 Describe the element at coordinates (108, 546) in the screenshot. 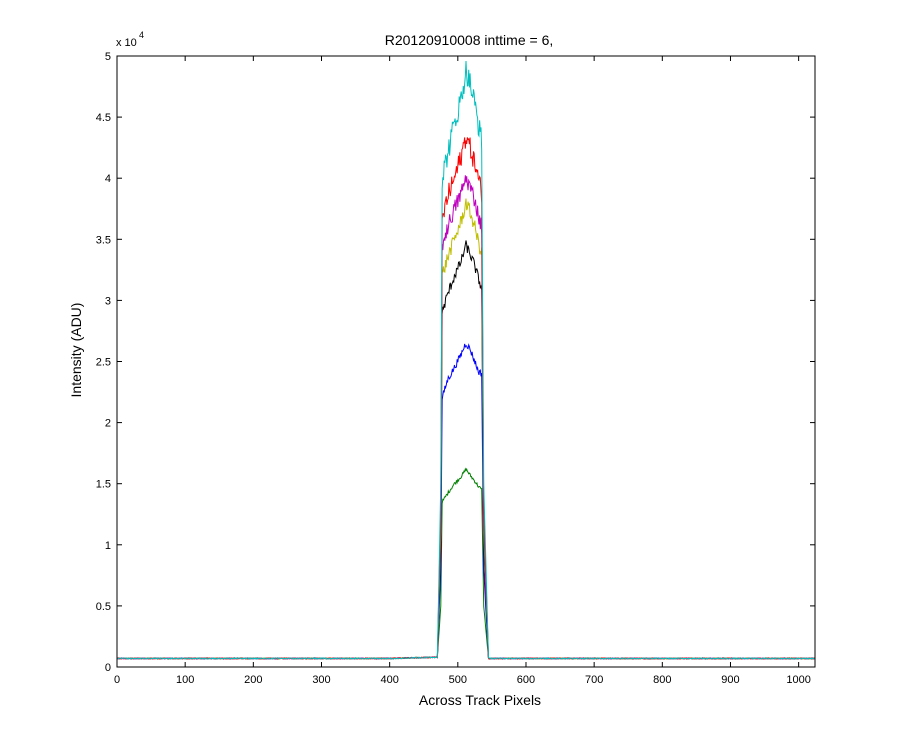

I see `y-tick-label: 1` at that location.